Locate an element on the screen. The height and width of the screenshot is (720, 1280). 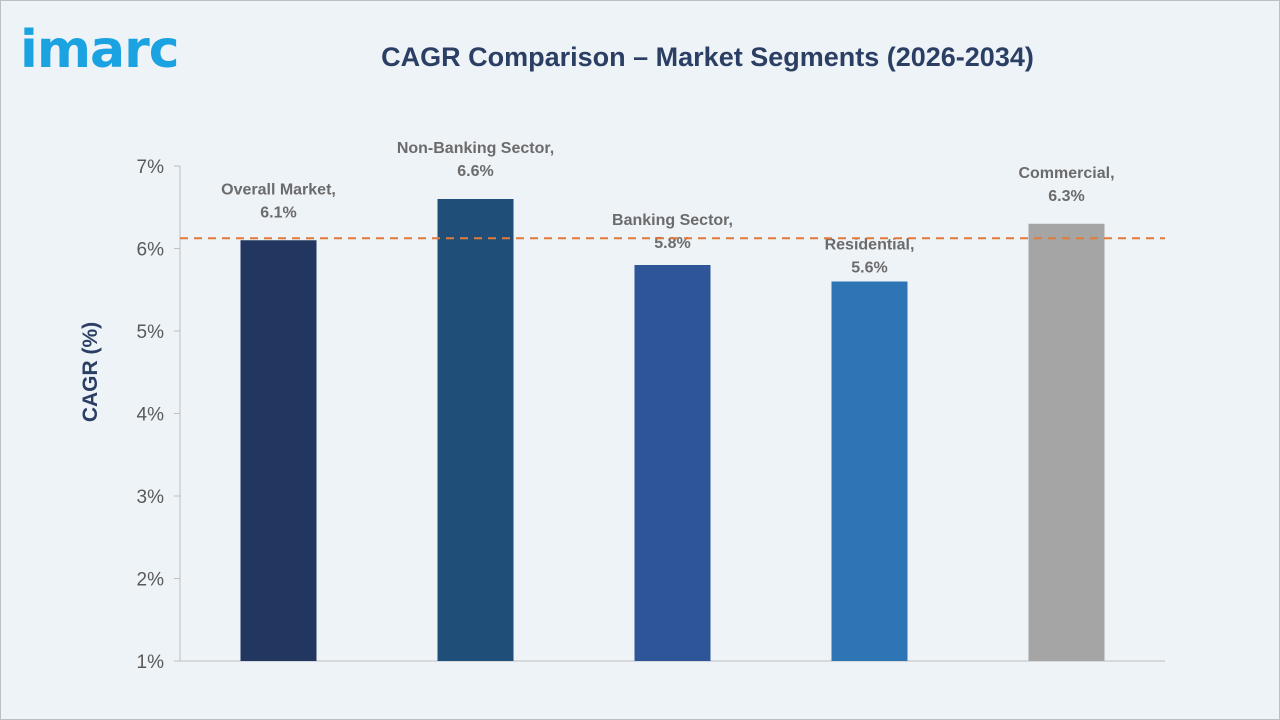
imarc-logo: imarc is located at coordinates (115, 53).